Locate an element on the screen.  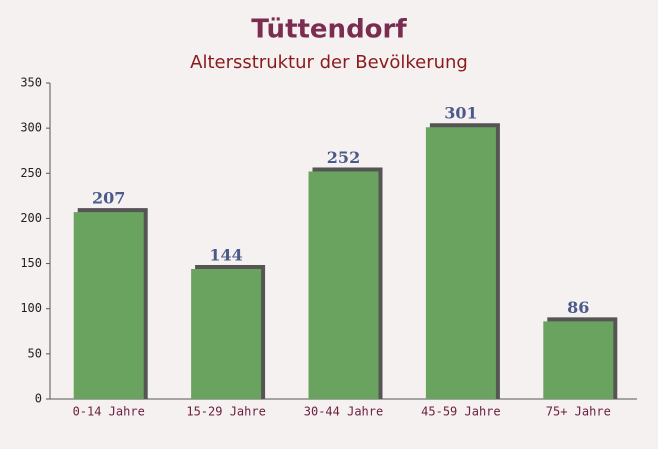
chart-subtitle: Altersstruktur der Bevölkerung is located at coordinates (329, 62).